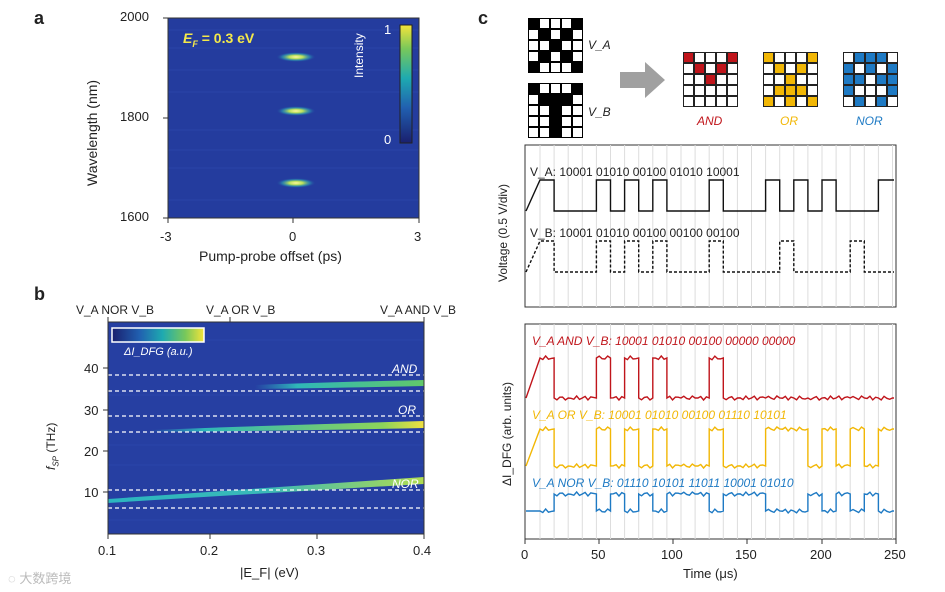 The height and width of the screenshot is (592, 945). What do you see at coordinates (710, 502) in the screenshot?
I see `nor-trace` at bounding box center [710, 502].